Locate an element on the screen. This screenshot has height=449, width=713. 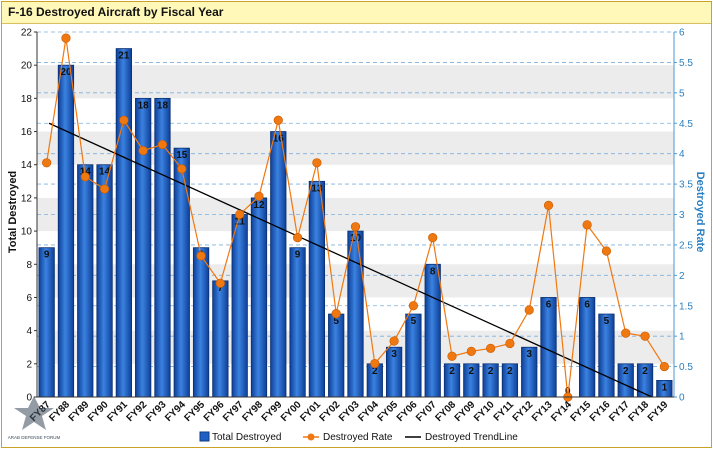
bar-label-FY05: 3 is located at coordinates (394, 354).